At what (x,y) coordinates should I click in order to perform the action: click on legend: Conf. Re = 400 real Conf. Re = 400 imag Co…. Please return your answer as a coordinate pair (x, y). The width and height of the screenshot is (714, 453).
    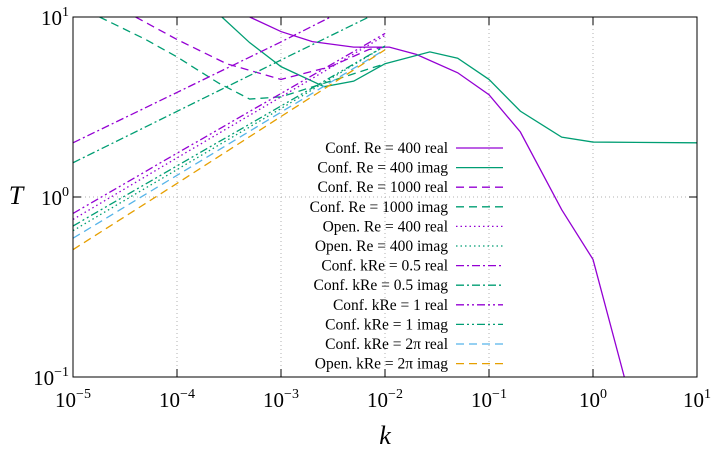
    Looking at the image, I should click on (406, 256).